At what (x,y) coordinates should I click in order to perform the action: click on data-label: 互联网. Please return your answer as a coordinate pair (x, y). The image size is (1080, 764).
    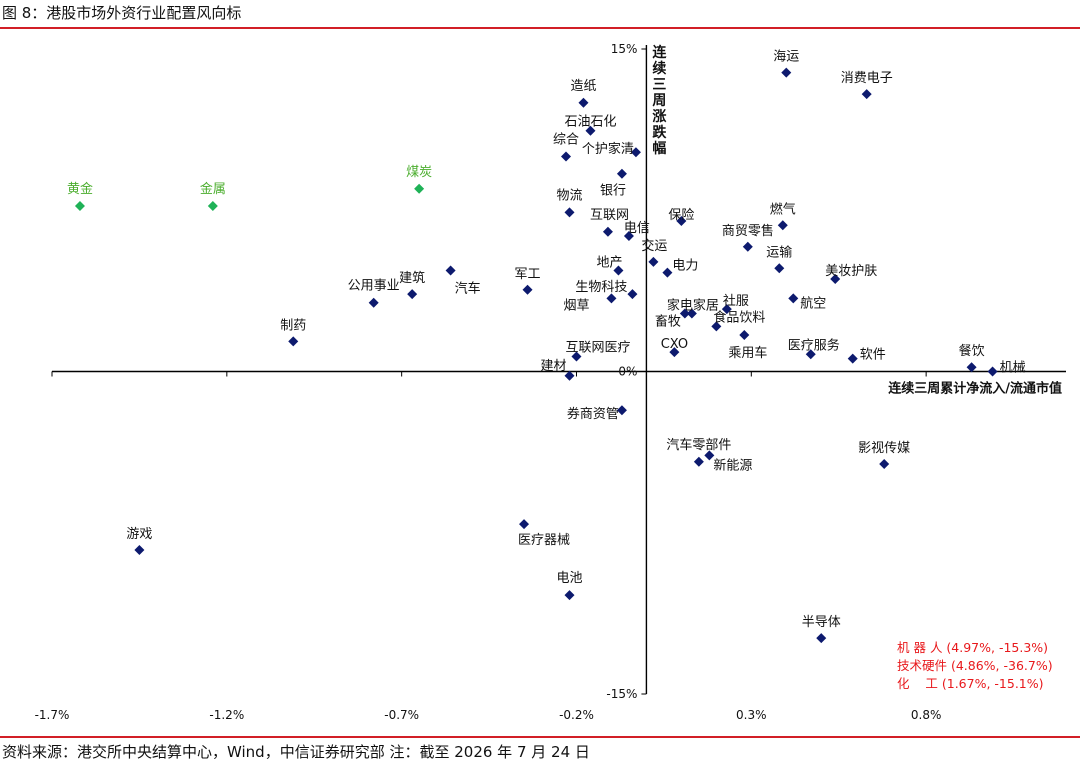
    Looking at the image, I should click on (609, 215).